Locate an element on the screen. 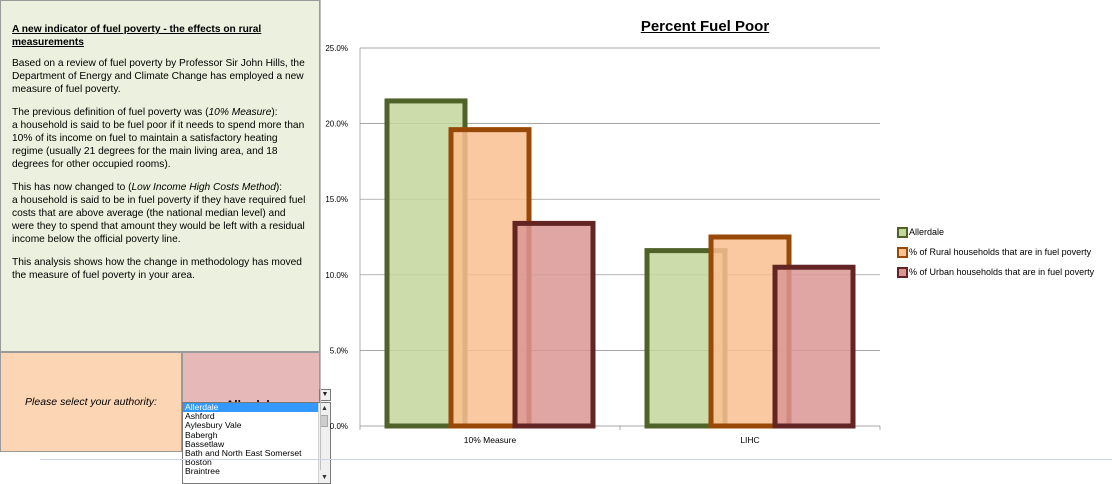  dropdown-option: Braintree is located at coordinates (202, 471).